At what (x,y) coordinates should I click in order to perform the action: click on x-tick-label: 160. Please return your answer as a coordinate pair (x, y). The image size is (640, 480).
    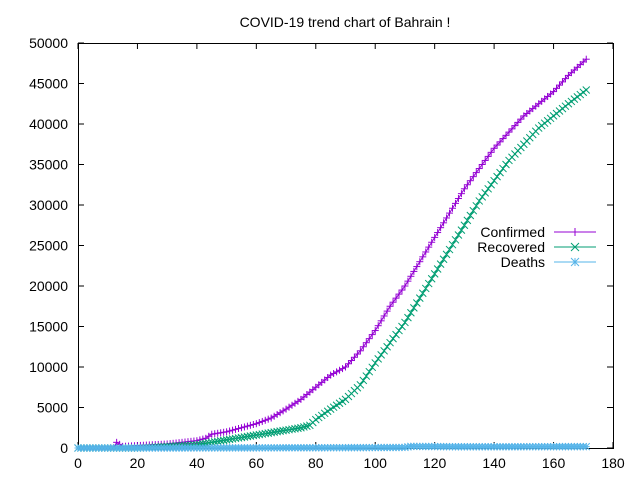
    Looking at the image, I should click on (554, 463).